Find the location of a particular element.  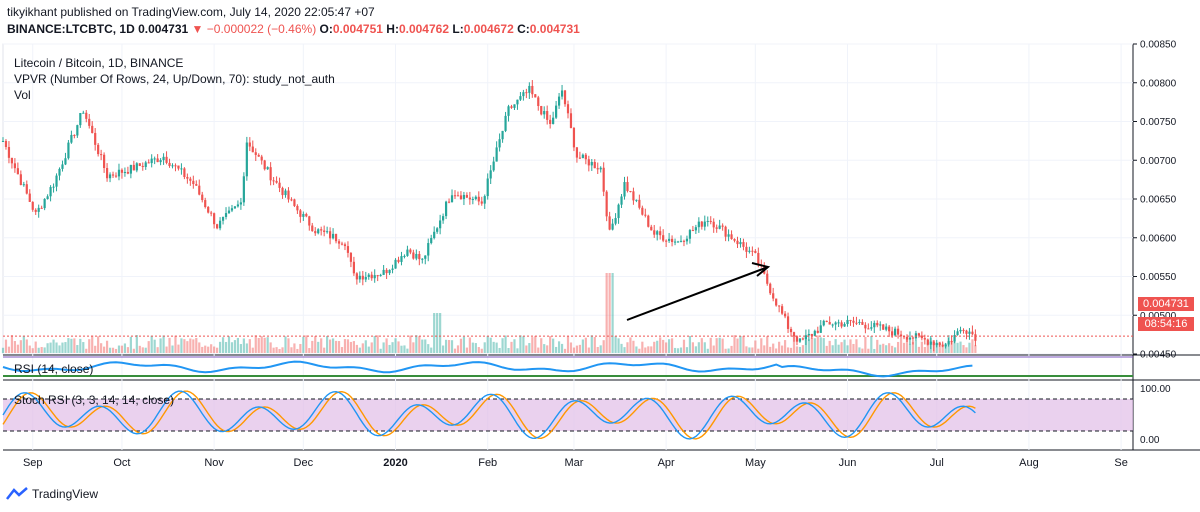

y-tick-label: 0.00850 is located at coordinates (1158, 45).